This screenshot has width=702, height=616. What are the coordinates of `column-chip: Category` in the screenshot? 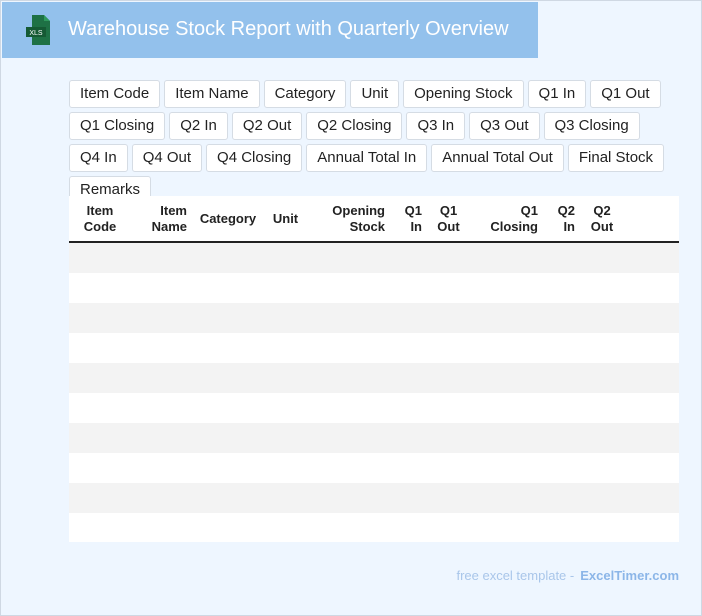 It's located at (305, 94).